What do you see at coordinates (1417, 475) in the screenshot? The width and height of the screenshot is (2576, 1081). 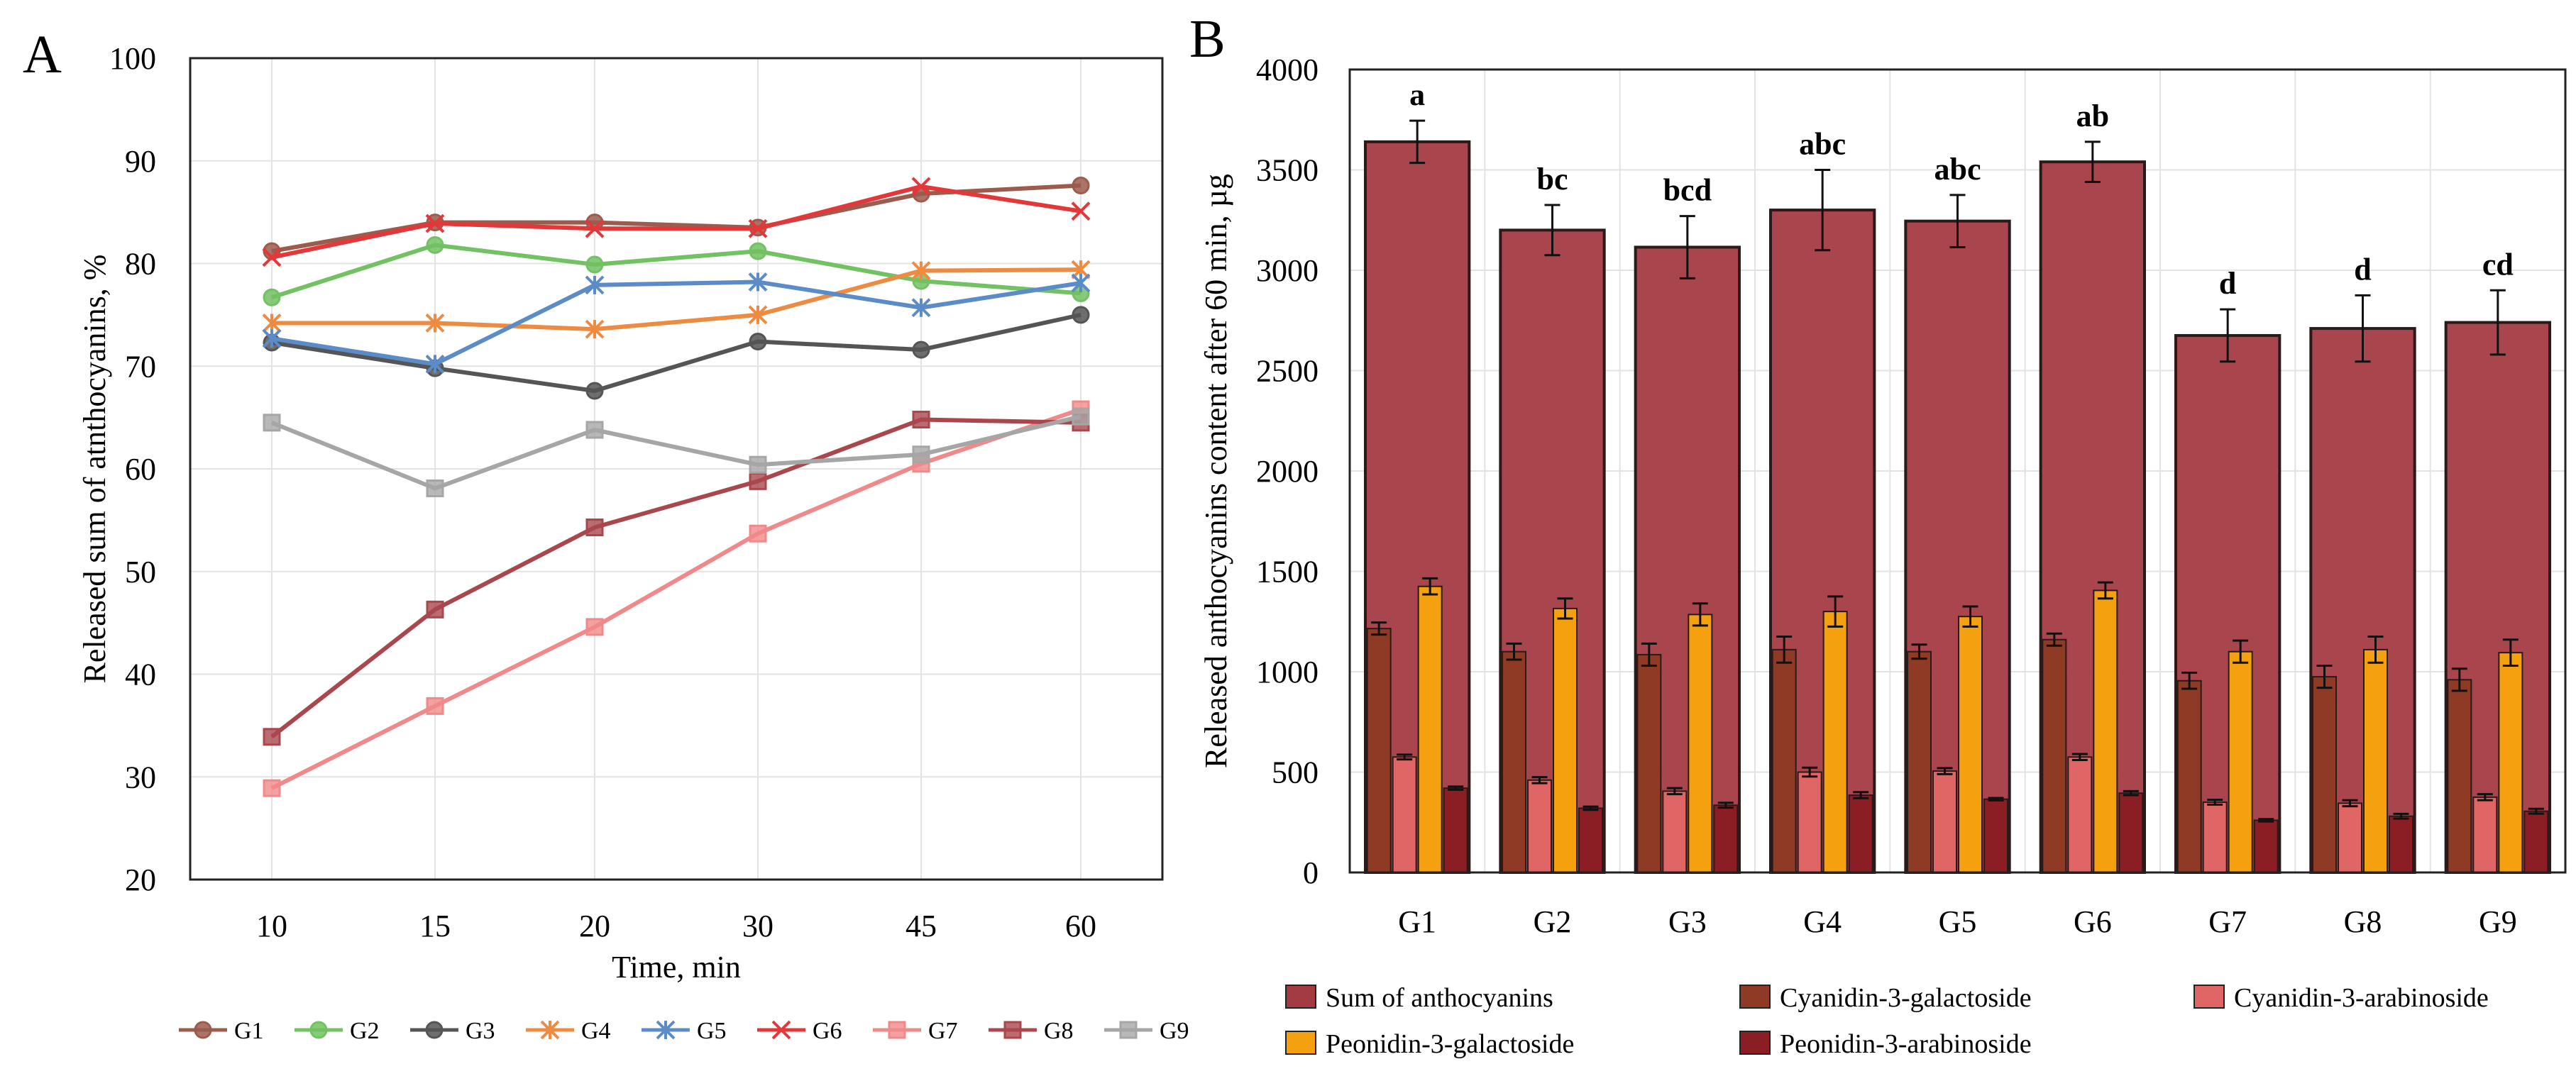 I see `bar-group-g1: a` at bounding box center [1417, 475].